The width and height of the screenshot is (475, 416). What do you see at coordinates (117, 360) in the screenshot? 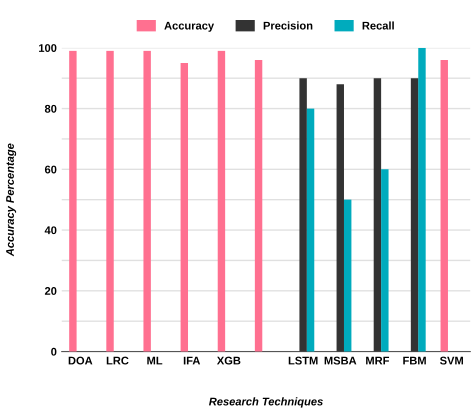
I see `x-tick-label: LRC` at bounding box center [117, 360].